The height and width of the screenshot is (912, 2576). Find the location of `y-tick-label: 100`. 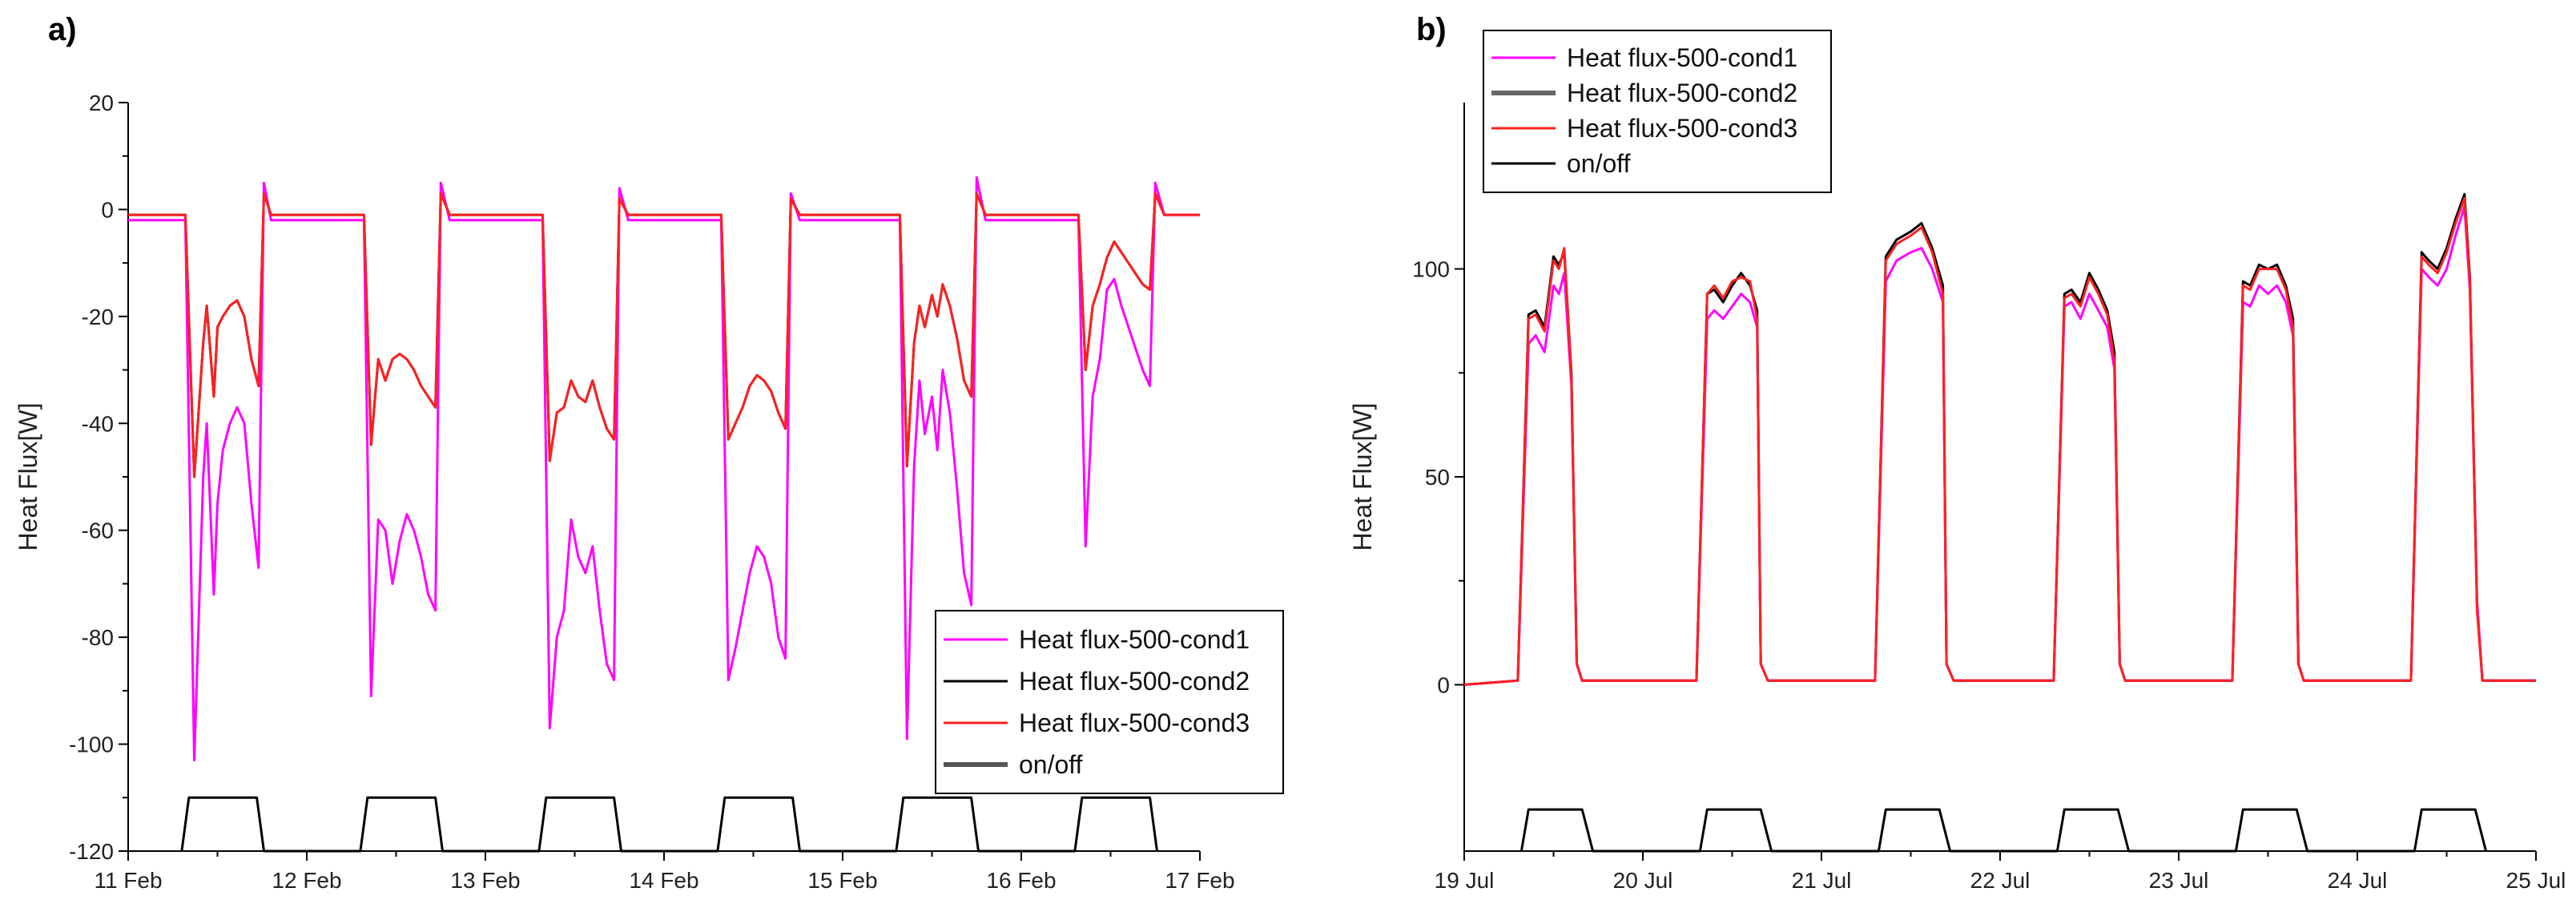

y-tick-label: 100 is located at coordinates (1431, 269).